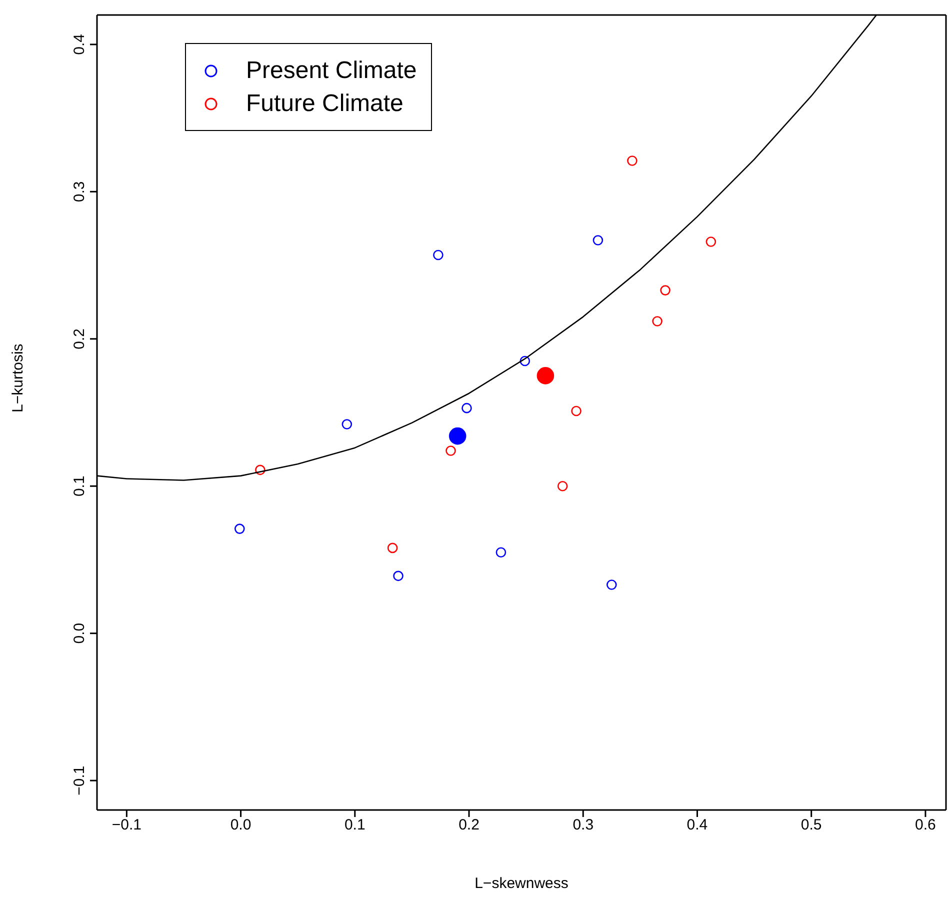 This screenshot has height=898, width=948. What do you see at coordinates (79, 44) in the screenshot?
I see `y-tick-label: 0.4` at bounding box center [79, 44].